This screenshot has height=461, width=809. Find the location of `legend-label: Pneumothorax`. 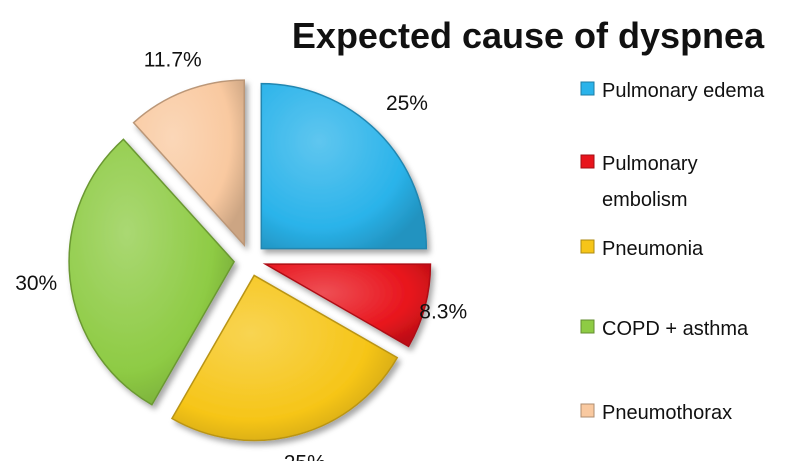

legend-label: Pneumothorax is located at coordinates (667, 413).